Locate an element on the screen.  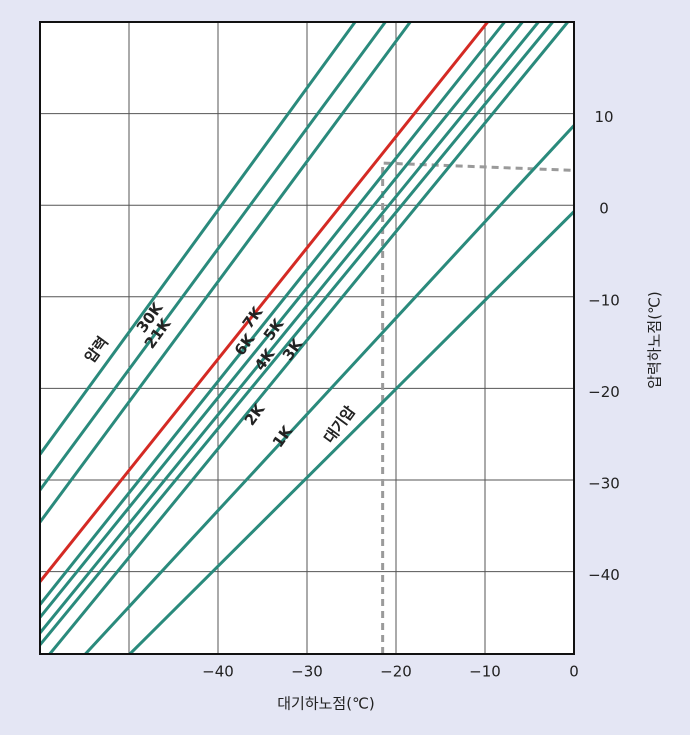
y-tick-label: 10 is located at coordinates (603, 117).